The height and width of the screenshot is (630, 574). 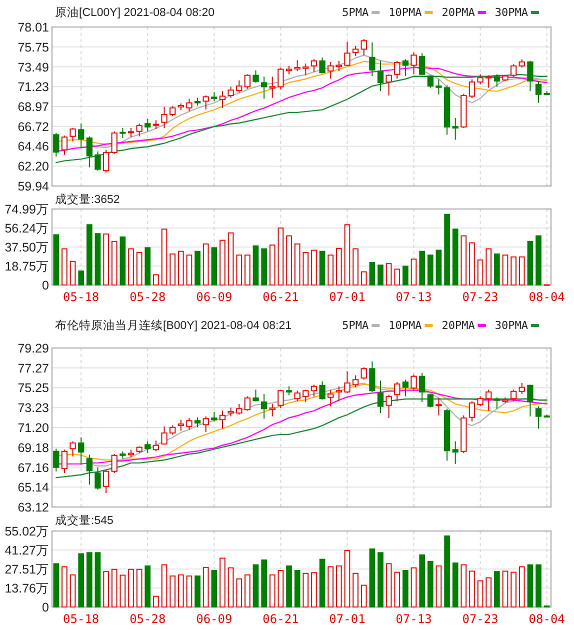 I want to click on chart-title: 原油[CL00Y] 2021-08-04 08:20, so click(x=135, y=12).